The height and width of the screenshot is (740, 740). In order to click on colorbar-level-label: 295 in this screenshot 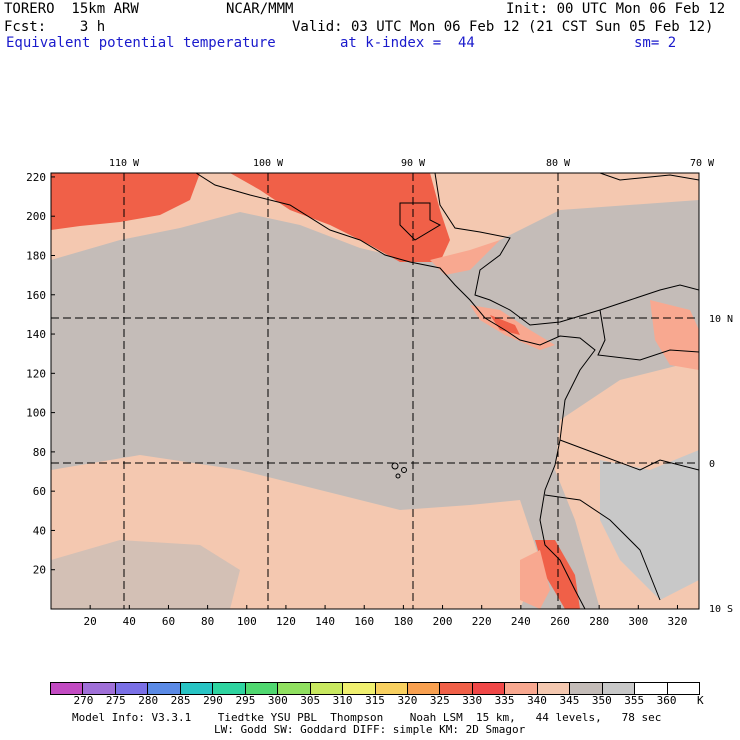, I will do `click(245, 700)`.